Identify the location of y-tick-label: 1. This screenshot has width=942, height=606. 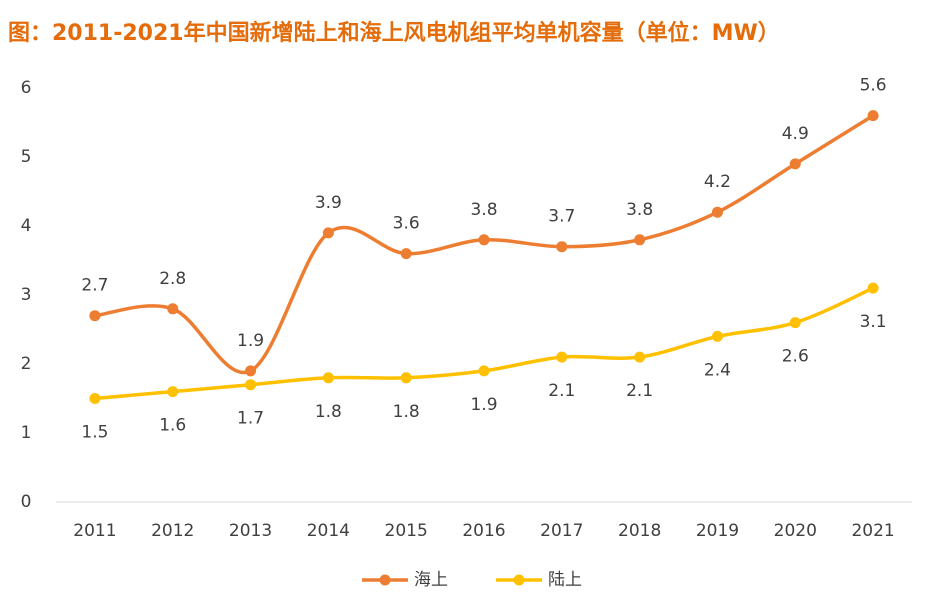
(26, 433).